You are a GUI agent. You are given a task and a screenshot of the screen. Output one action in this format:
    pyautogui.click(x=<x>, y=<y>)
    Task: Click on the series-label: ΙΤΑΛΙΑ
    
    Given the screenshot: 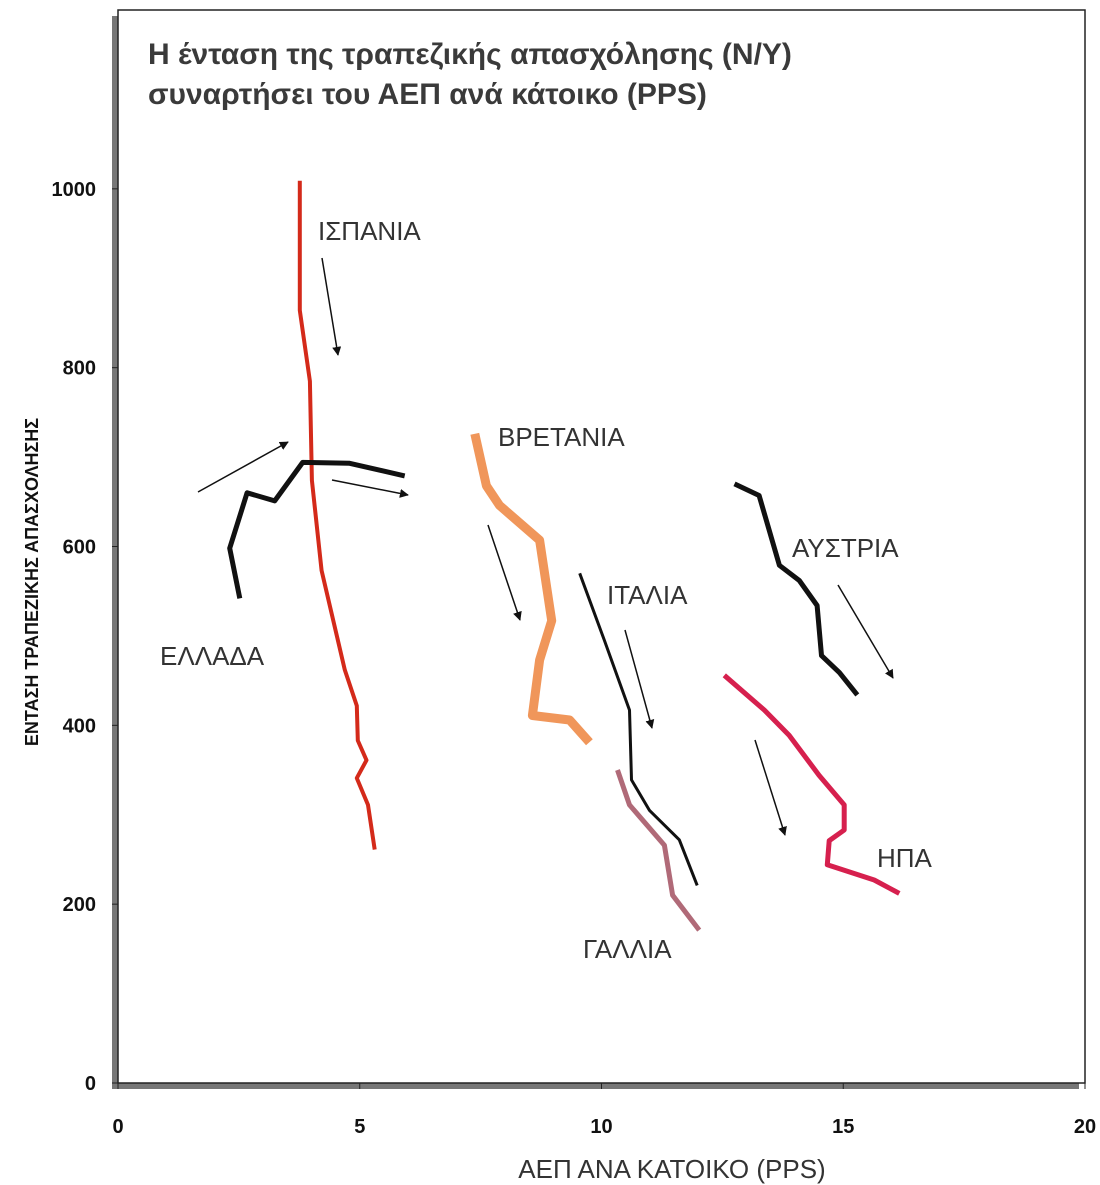 What is the action you would take?
    pyautogui.click(x=647, y=595)
    